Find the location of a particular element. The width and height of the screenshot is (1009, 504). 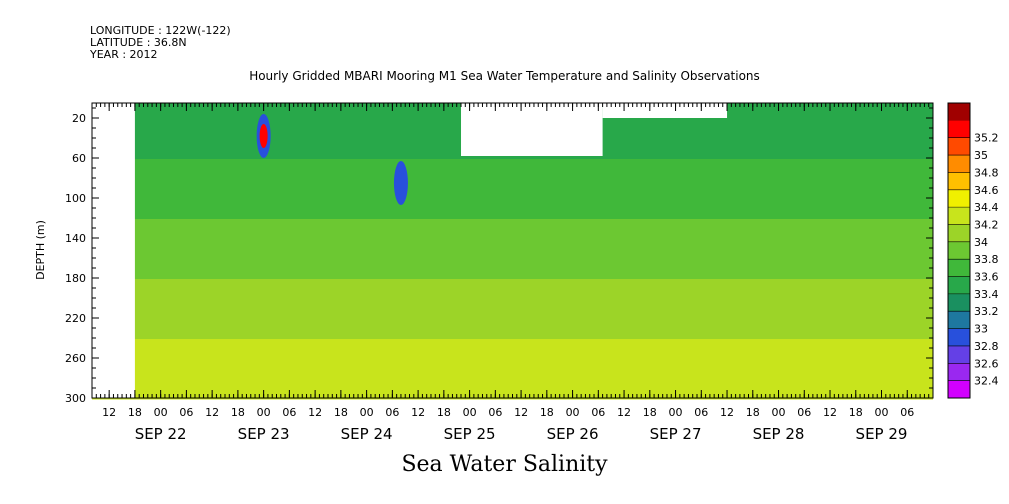

y-axis-label: DEPTH (m) is located at coordinates (40, 250).